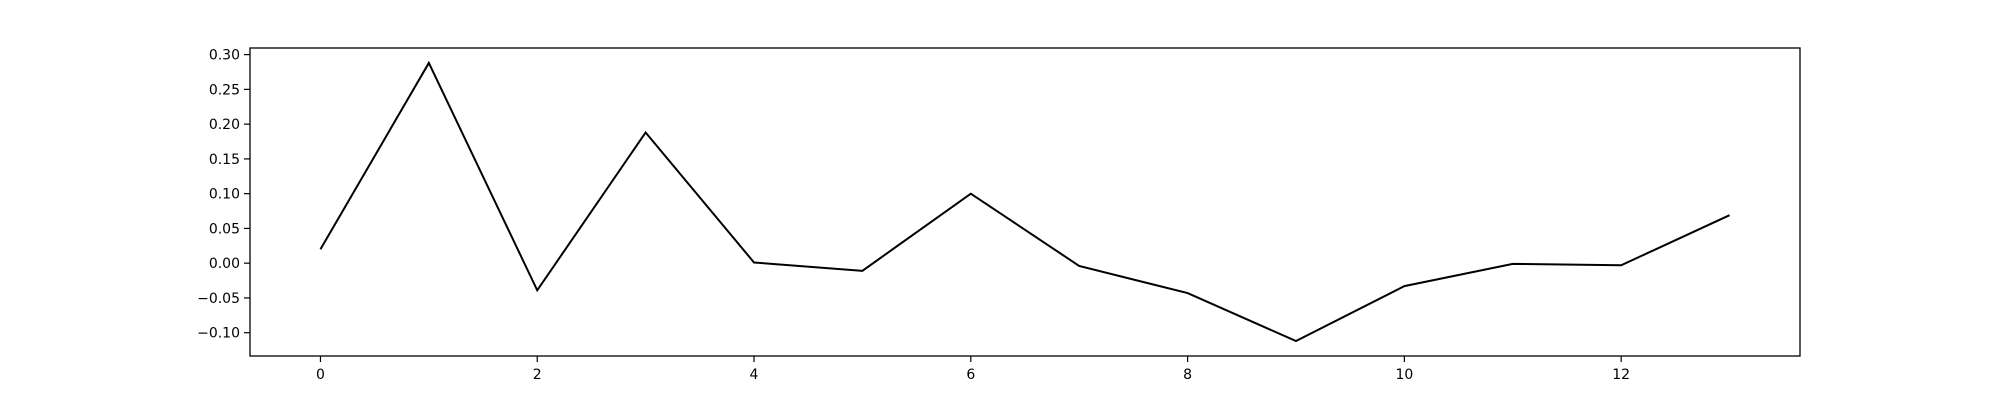 The width and height of the screenshot is (2000, 404). What do you see at coordinates (224, 56) in the screenshot?
I see `y-tick-label: 0.30` at bounding box center [224, 56].